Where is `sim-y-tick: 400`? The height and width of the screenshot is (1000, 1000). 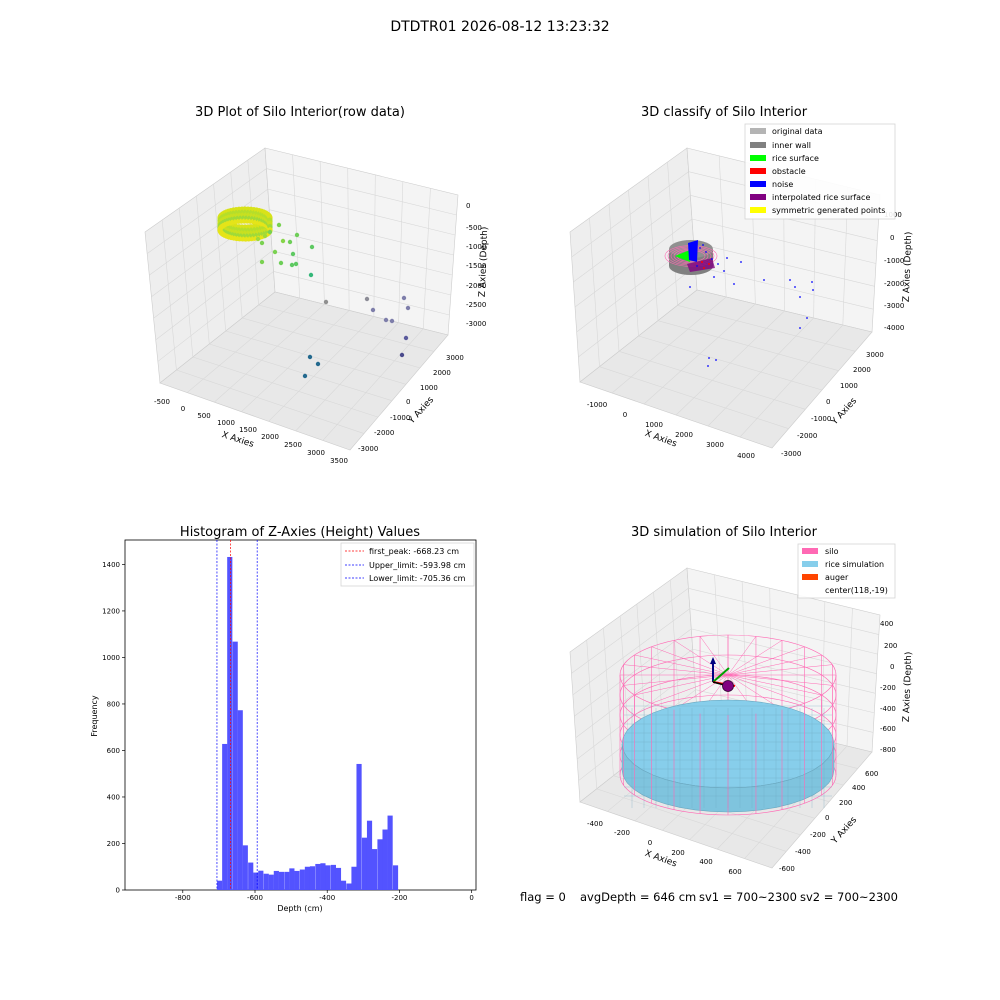
sim-y-tick: 400 is located at coordinates (858, 788).